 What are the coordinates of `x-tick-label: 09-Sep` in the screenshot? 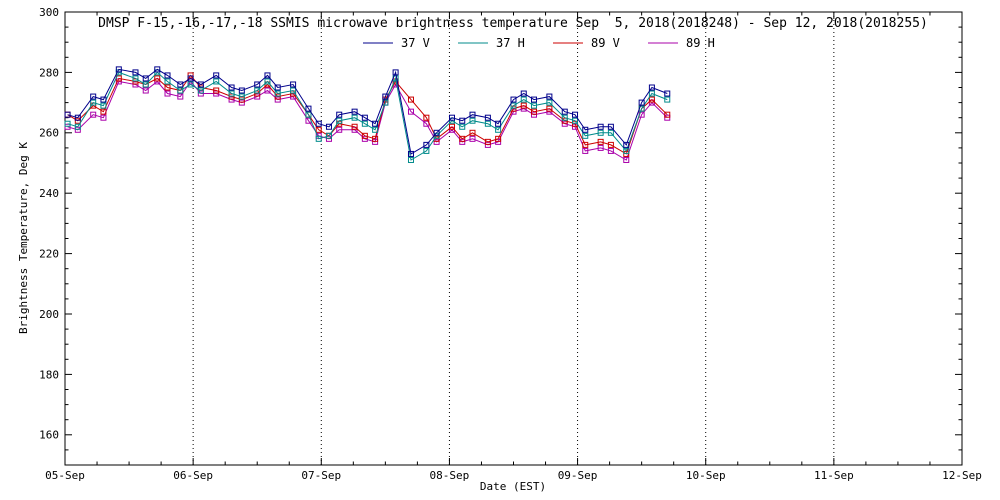 It's located at (578, 475).